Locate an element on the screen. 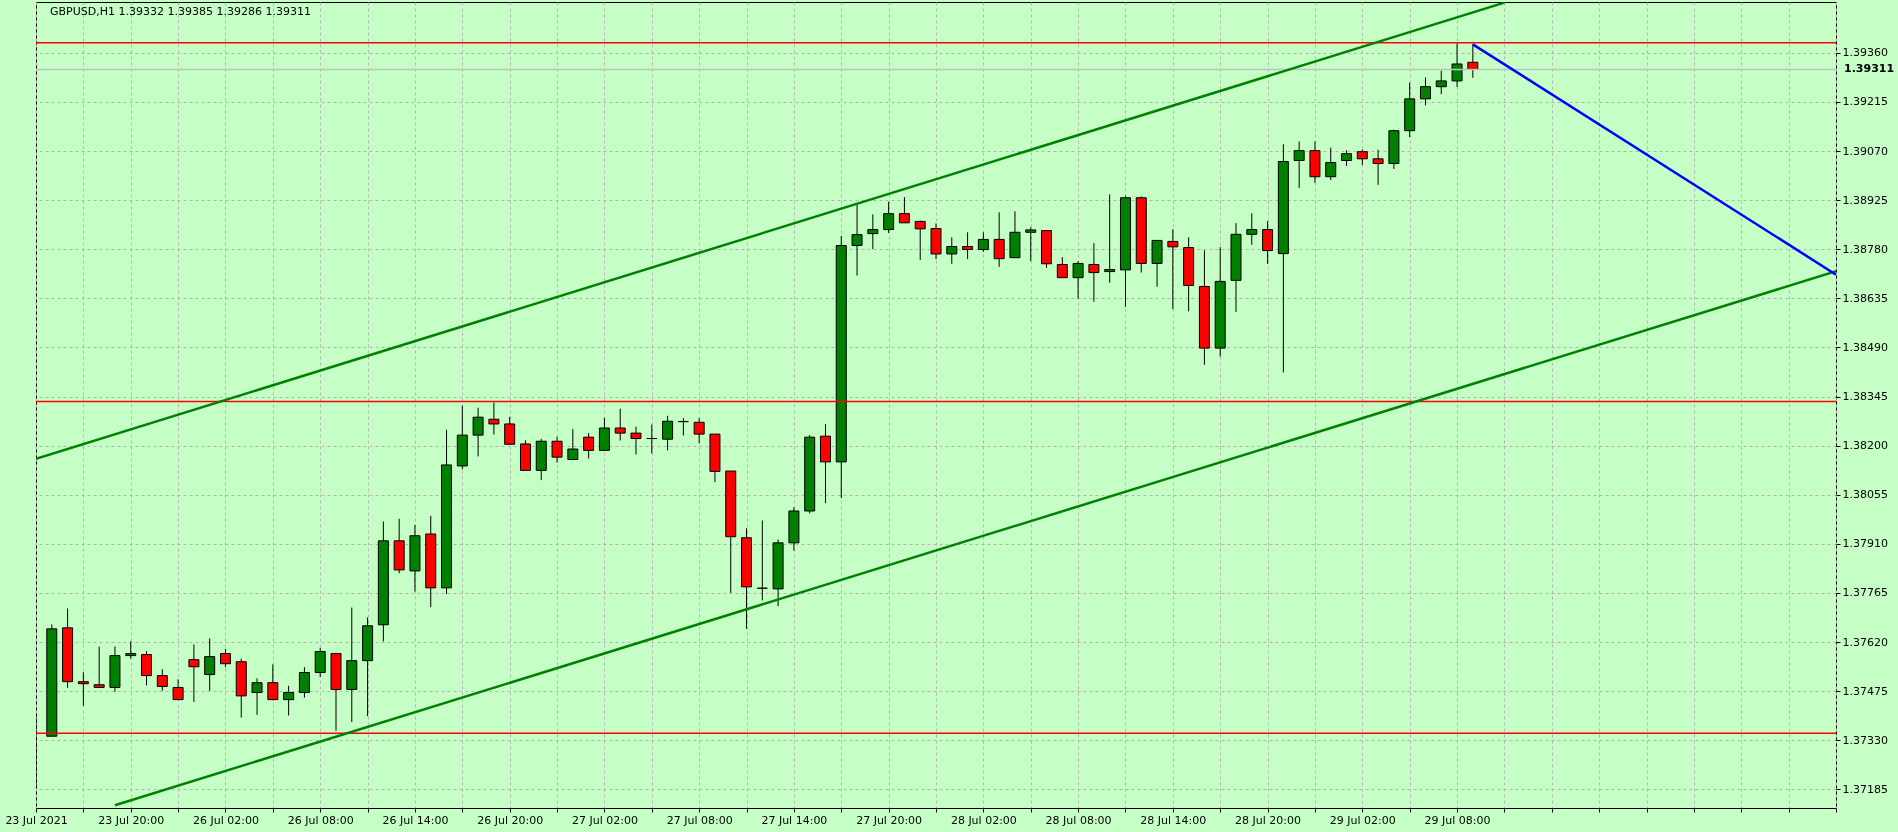 The image size is (1898, 832). y-tick-label: 1.38200 is located at coordinates (1865, 446).